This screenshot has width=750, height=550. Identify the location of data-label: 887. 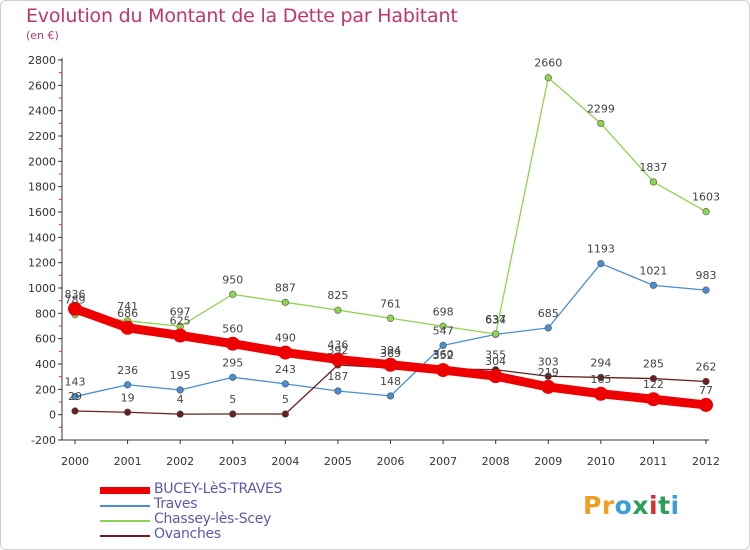
(285, 287).